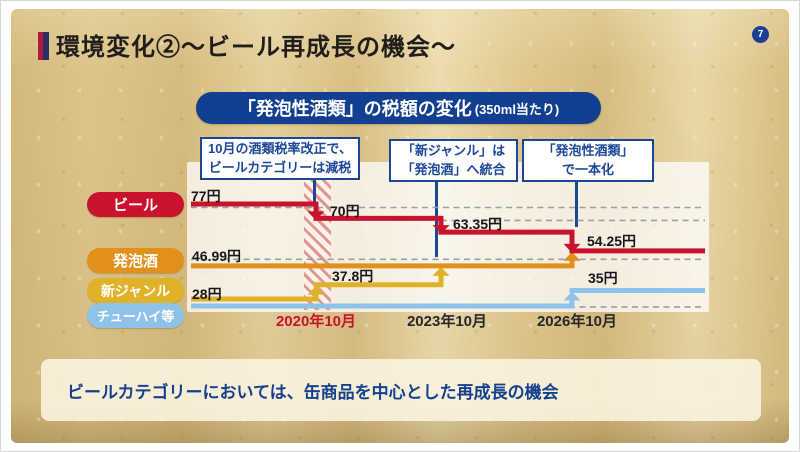 The width and height of the screenshot is (800, 452). I want to click on takeaway-message: ビールカテゴリーにおいては、缶商品を中心とした再成長の機会, so click(313, 392).